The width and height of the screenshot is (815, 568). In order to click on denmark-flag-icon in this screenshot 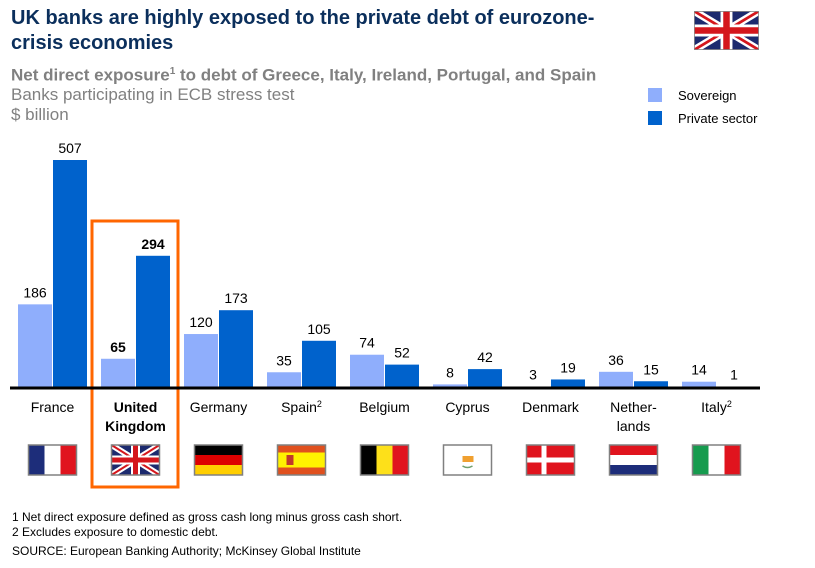, I will do `click(550, 460)`.